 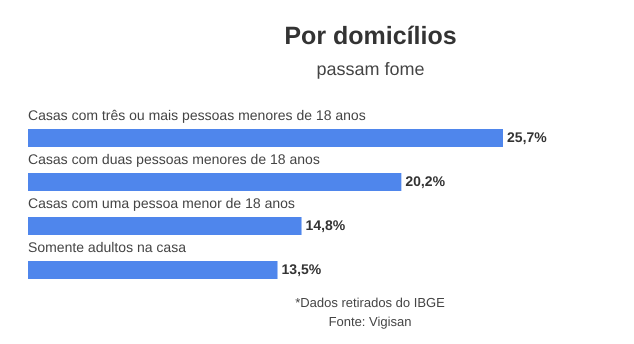 I want to click on data-label: 13,5%, so click(x=302, y=269).